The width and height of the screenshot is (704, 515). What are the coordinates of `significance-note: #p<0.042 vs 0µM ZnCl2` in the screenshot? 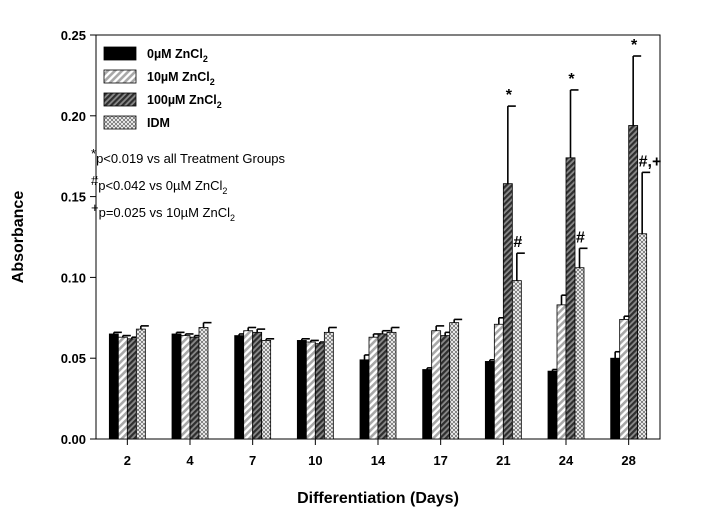 It's located at (159, 184).